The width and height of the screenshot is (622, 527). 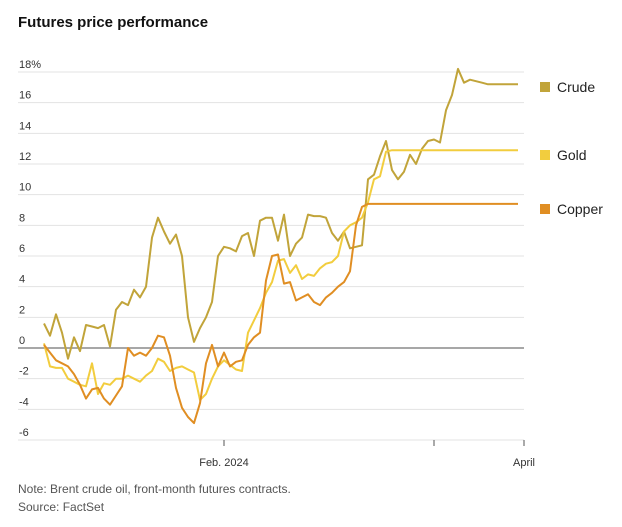 I want to click on y-tick-label: 10, so click(x=25, y=188).